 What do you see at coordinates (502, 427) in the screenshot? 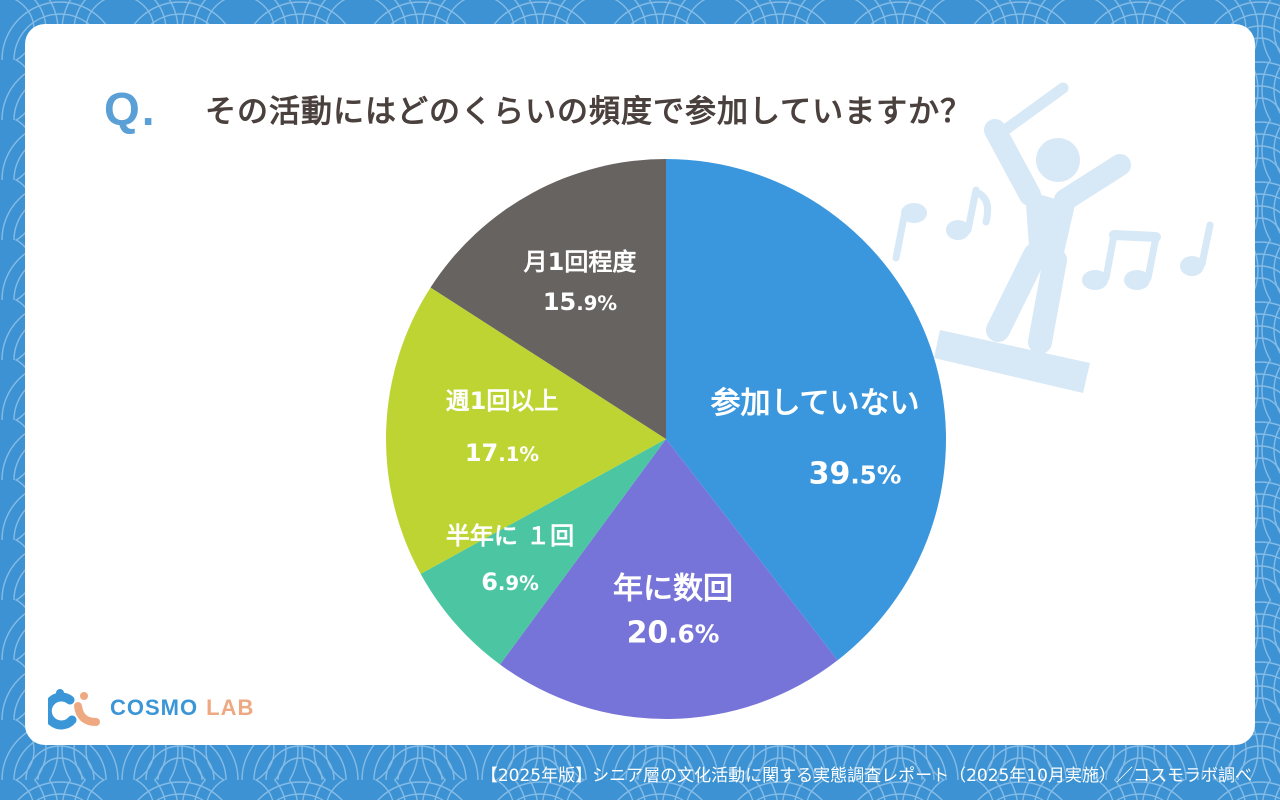
I see `slice-label-weekly-or-more: 週1回以上 17.1%` at bounding box center [502, 427].